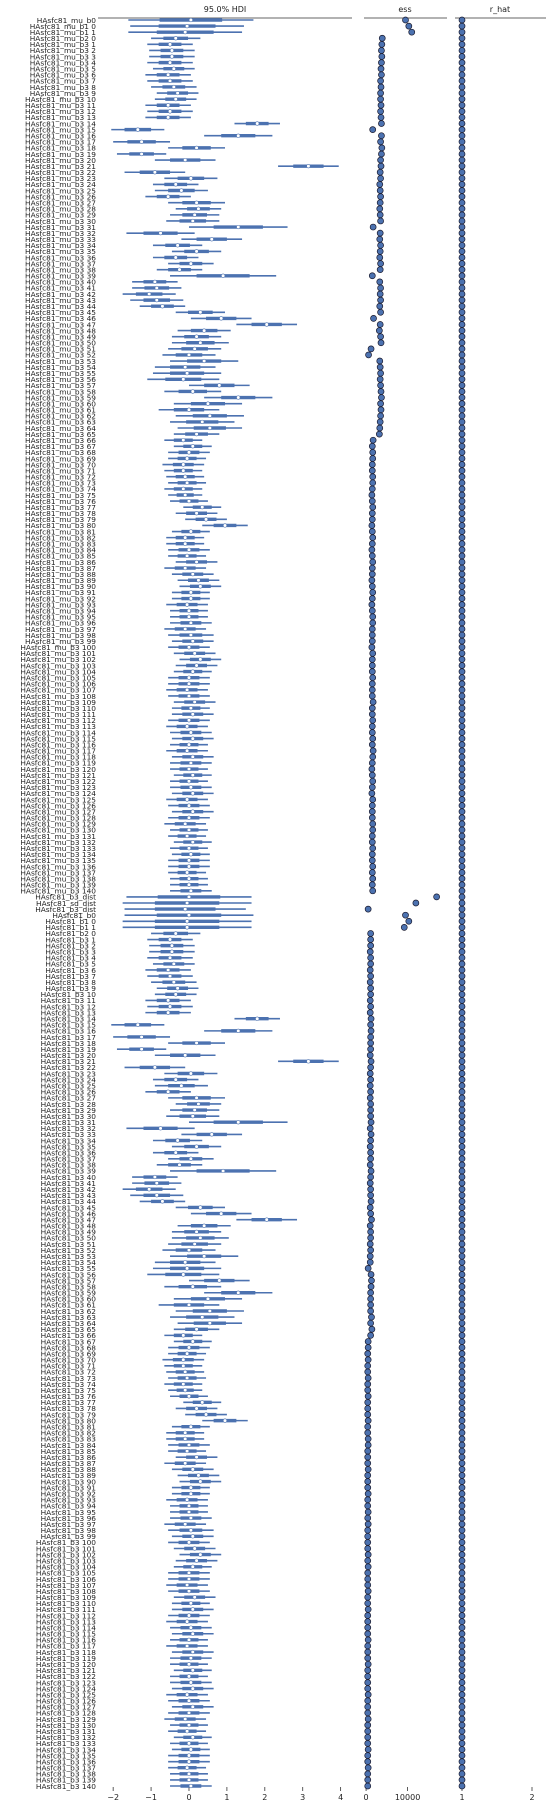 Image resolution: width=546 pixels, height=1807 pixels. I want to click on parameter-label: HAsfc81_mu_b3 109, so click(58, 702).